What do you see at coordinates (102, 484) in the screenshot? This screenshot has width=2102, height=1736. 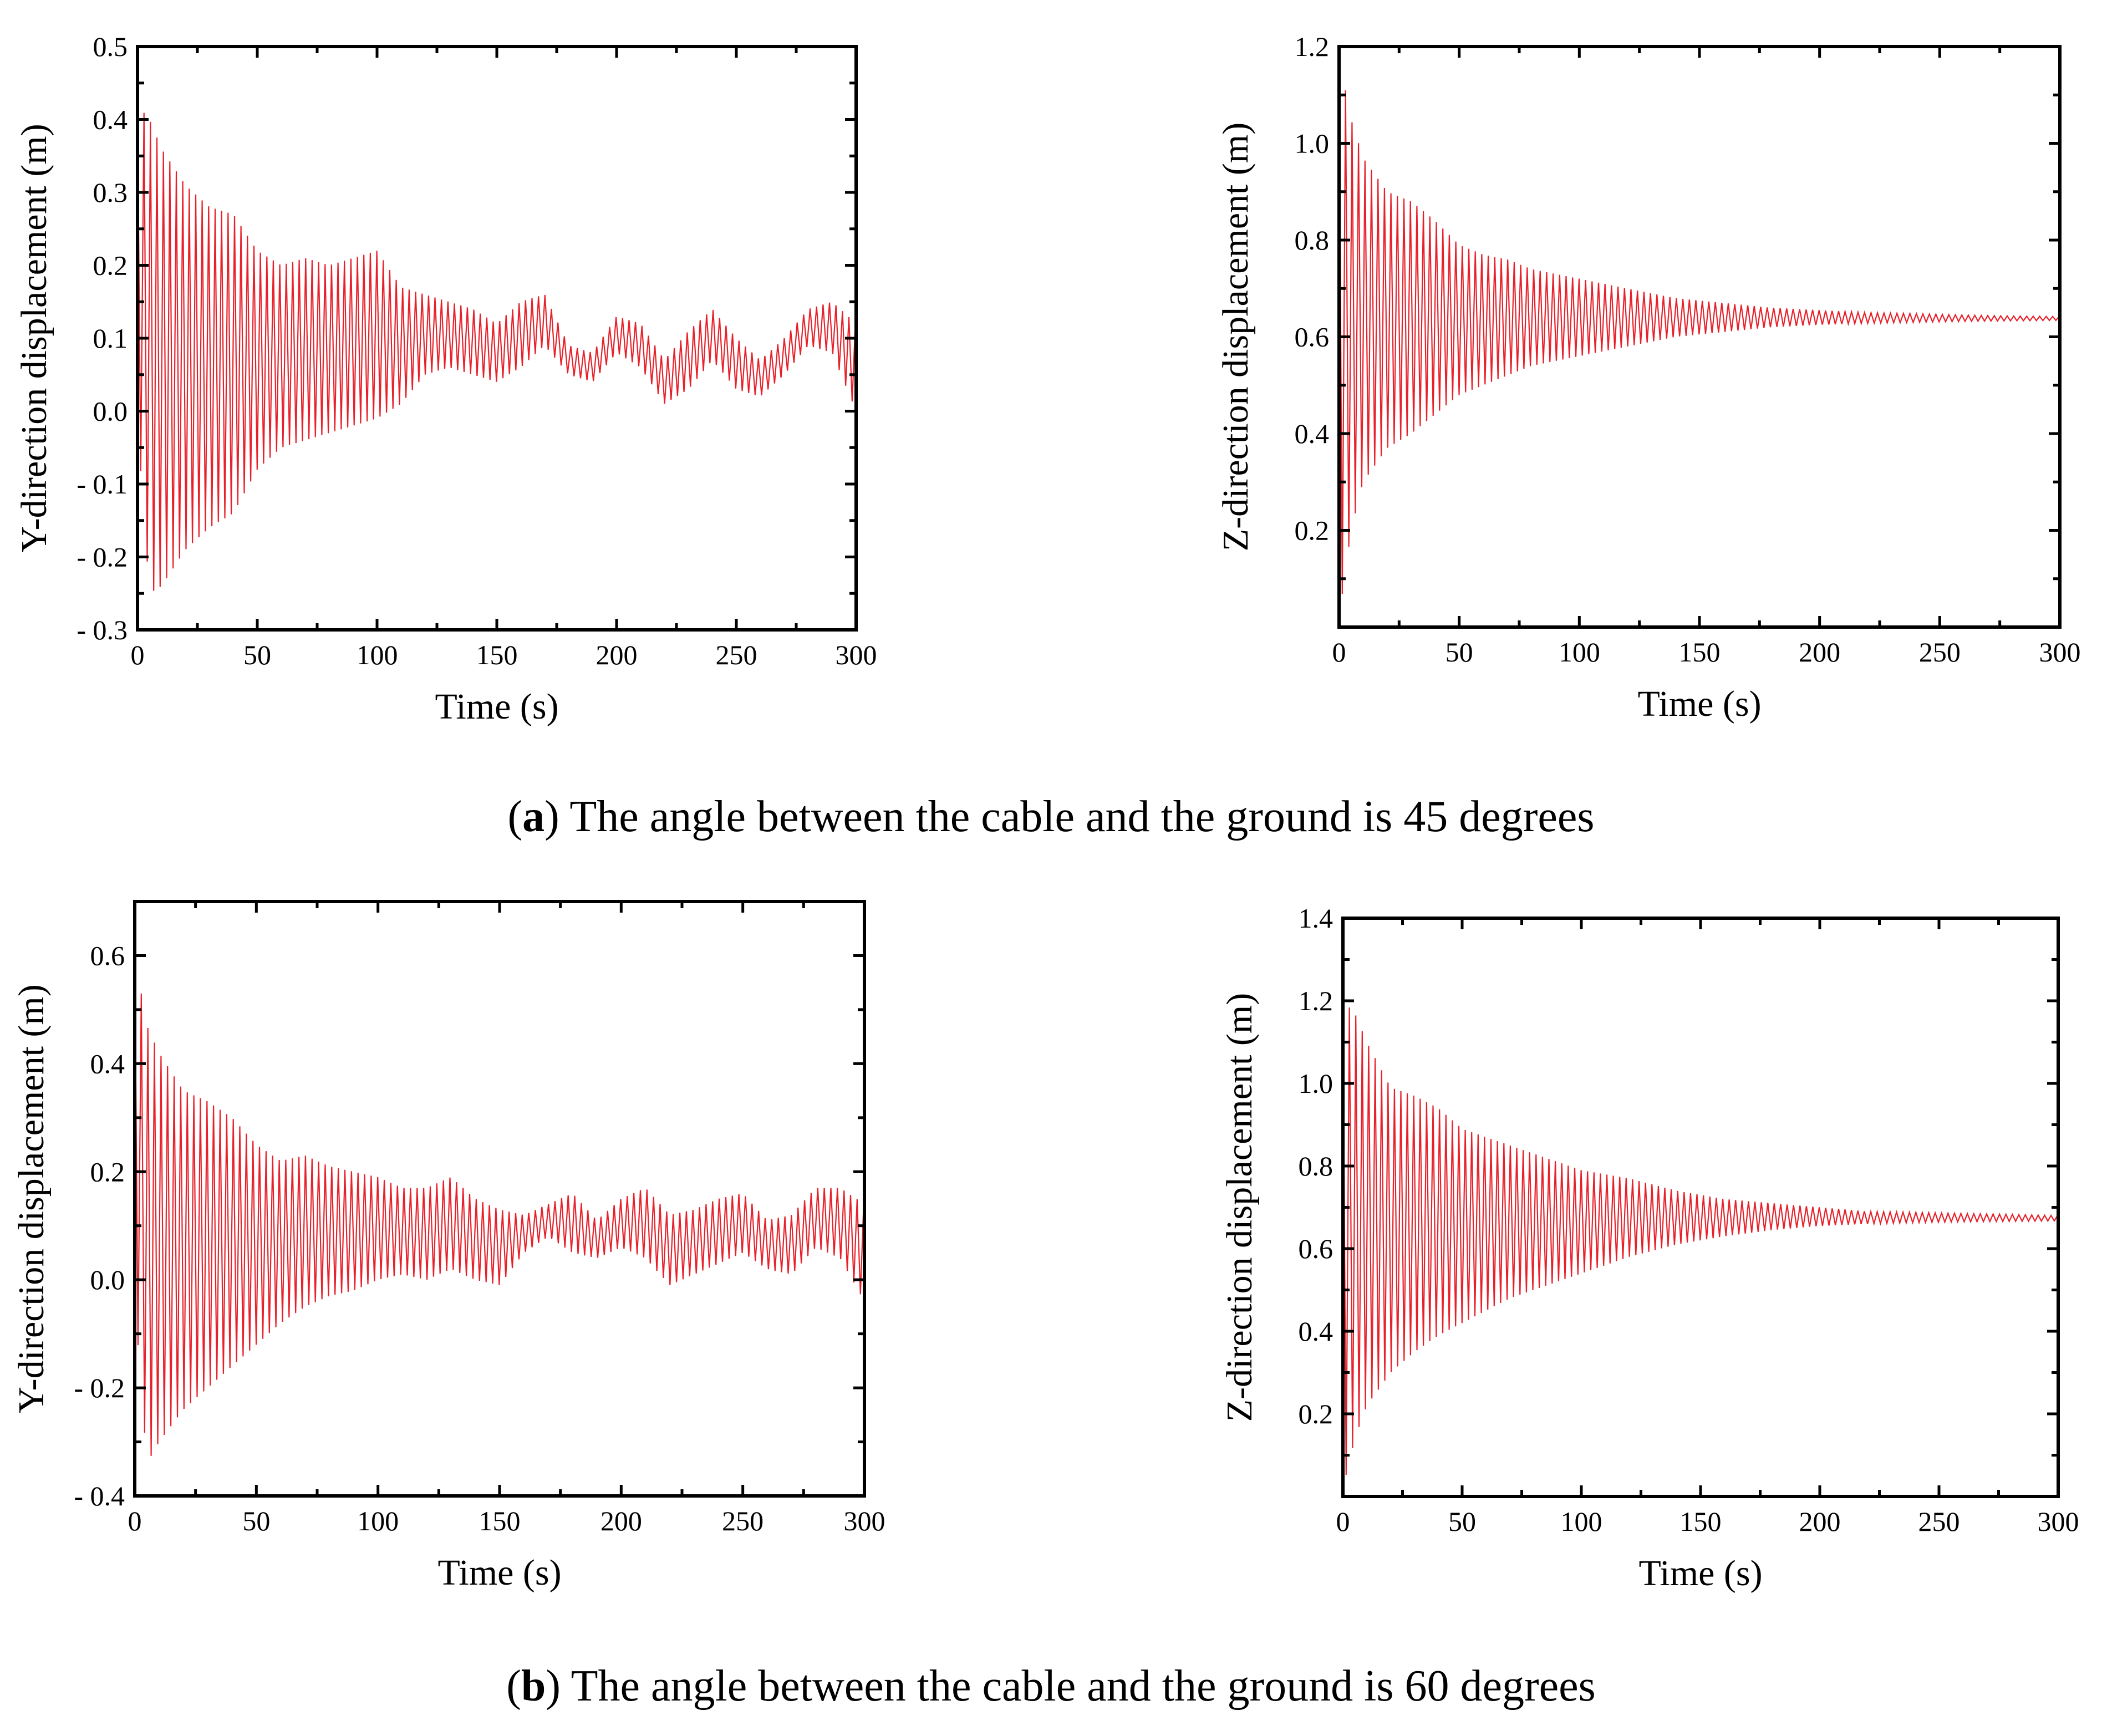 I see `y-tick-label: - 0.1` at bounding box center [102, 484].